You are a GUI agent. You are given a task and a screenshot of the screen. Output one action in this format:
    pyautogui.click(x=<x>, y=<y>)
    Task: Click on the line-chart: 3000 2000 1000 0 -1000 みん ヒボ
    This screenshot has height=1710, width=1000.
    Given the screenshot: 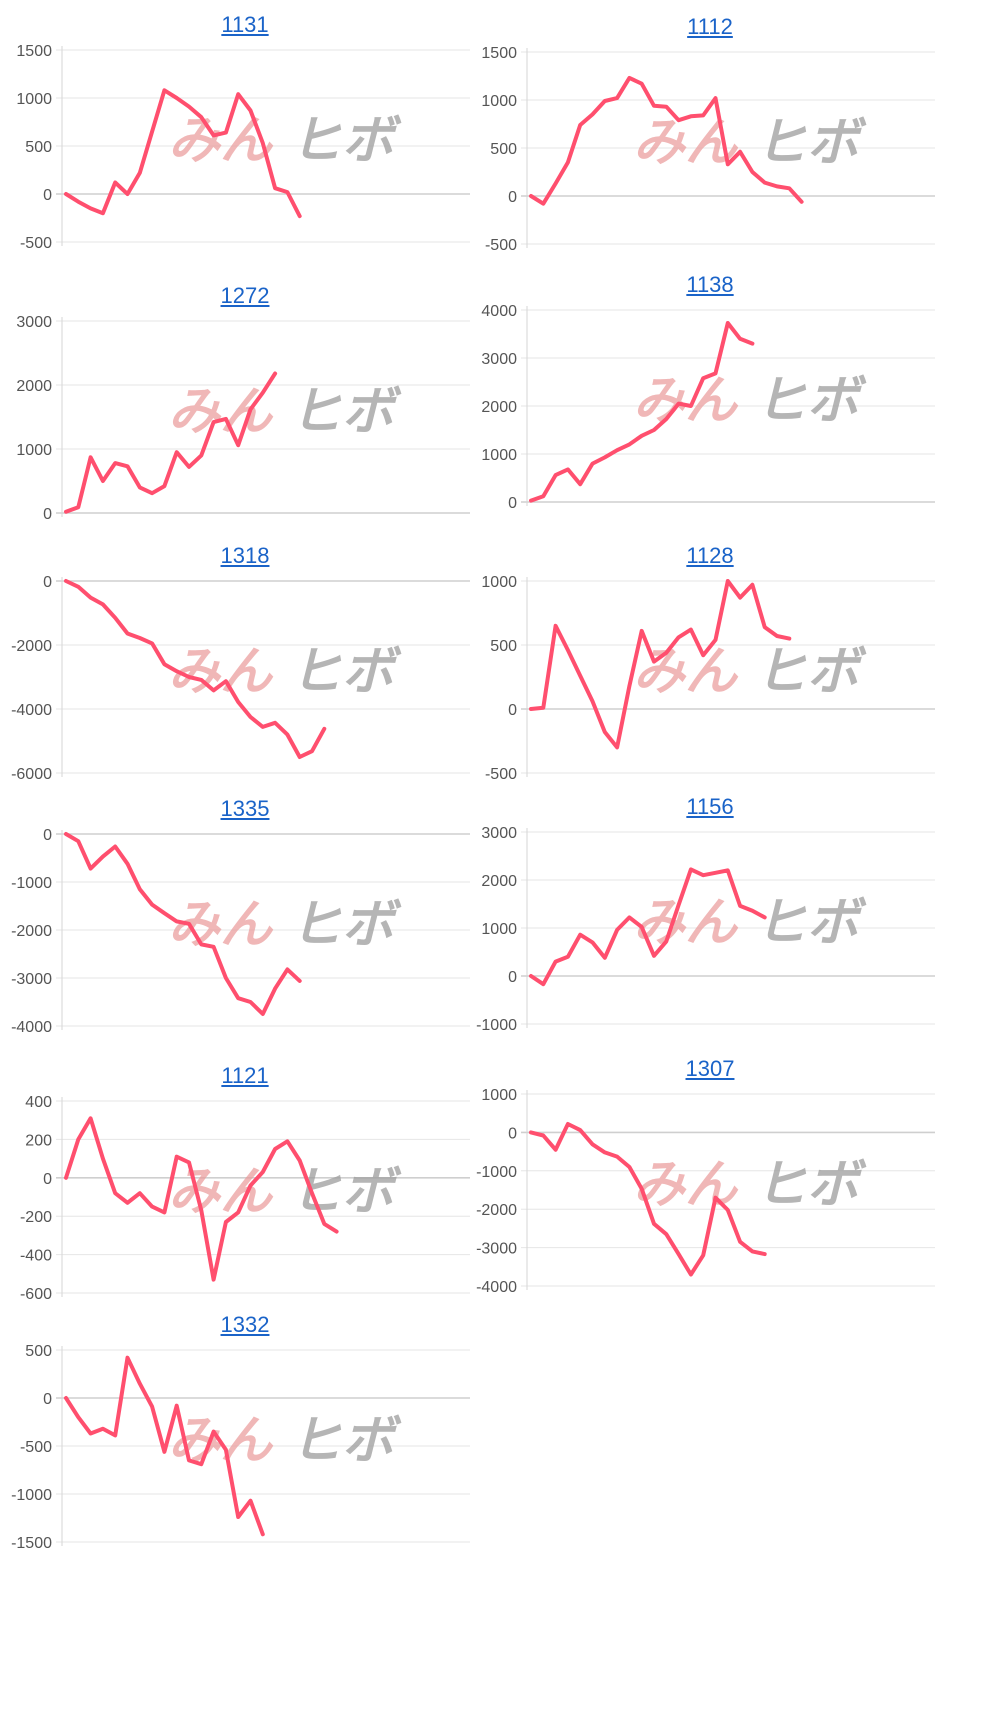 What is the action you would take?
    pyautogui.click(x=705, y=929)
    